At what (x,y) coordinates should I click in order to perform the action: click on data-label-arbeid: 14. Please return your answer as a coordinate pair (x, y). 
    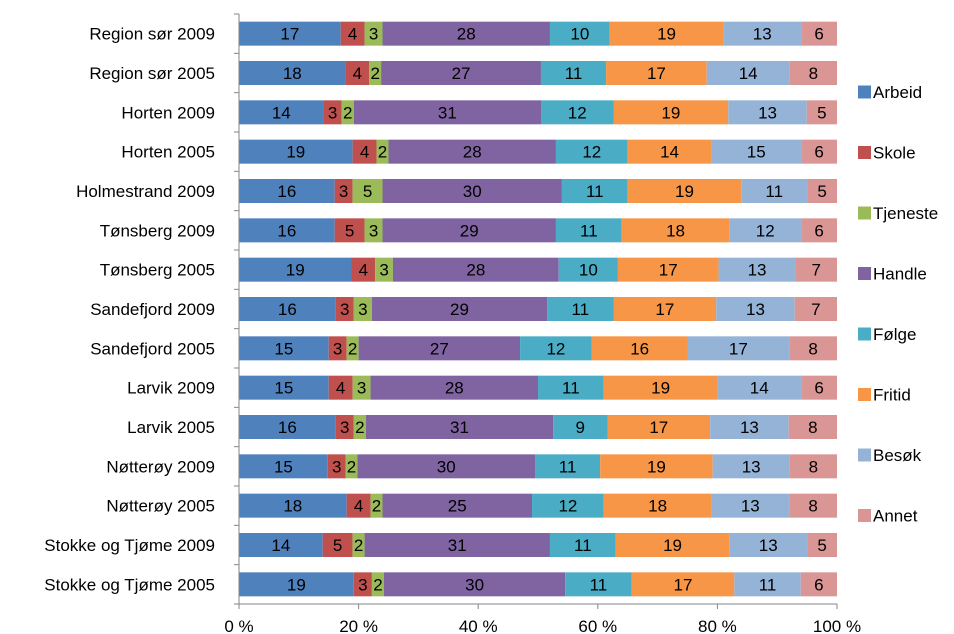
    Looking at the image, I should click on (280, 545).